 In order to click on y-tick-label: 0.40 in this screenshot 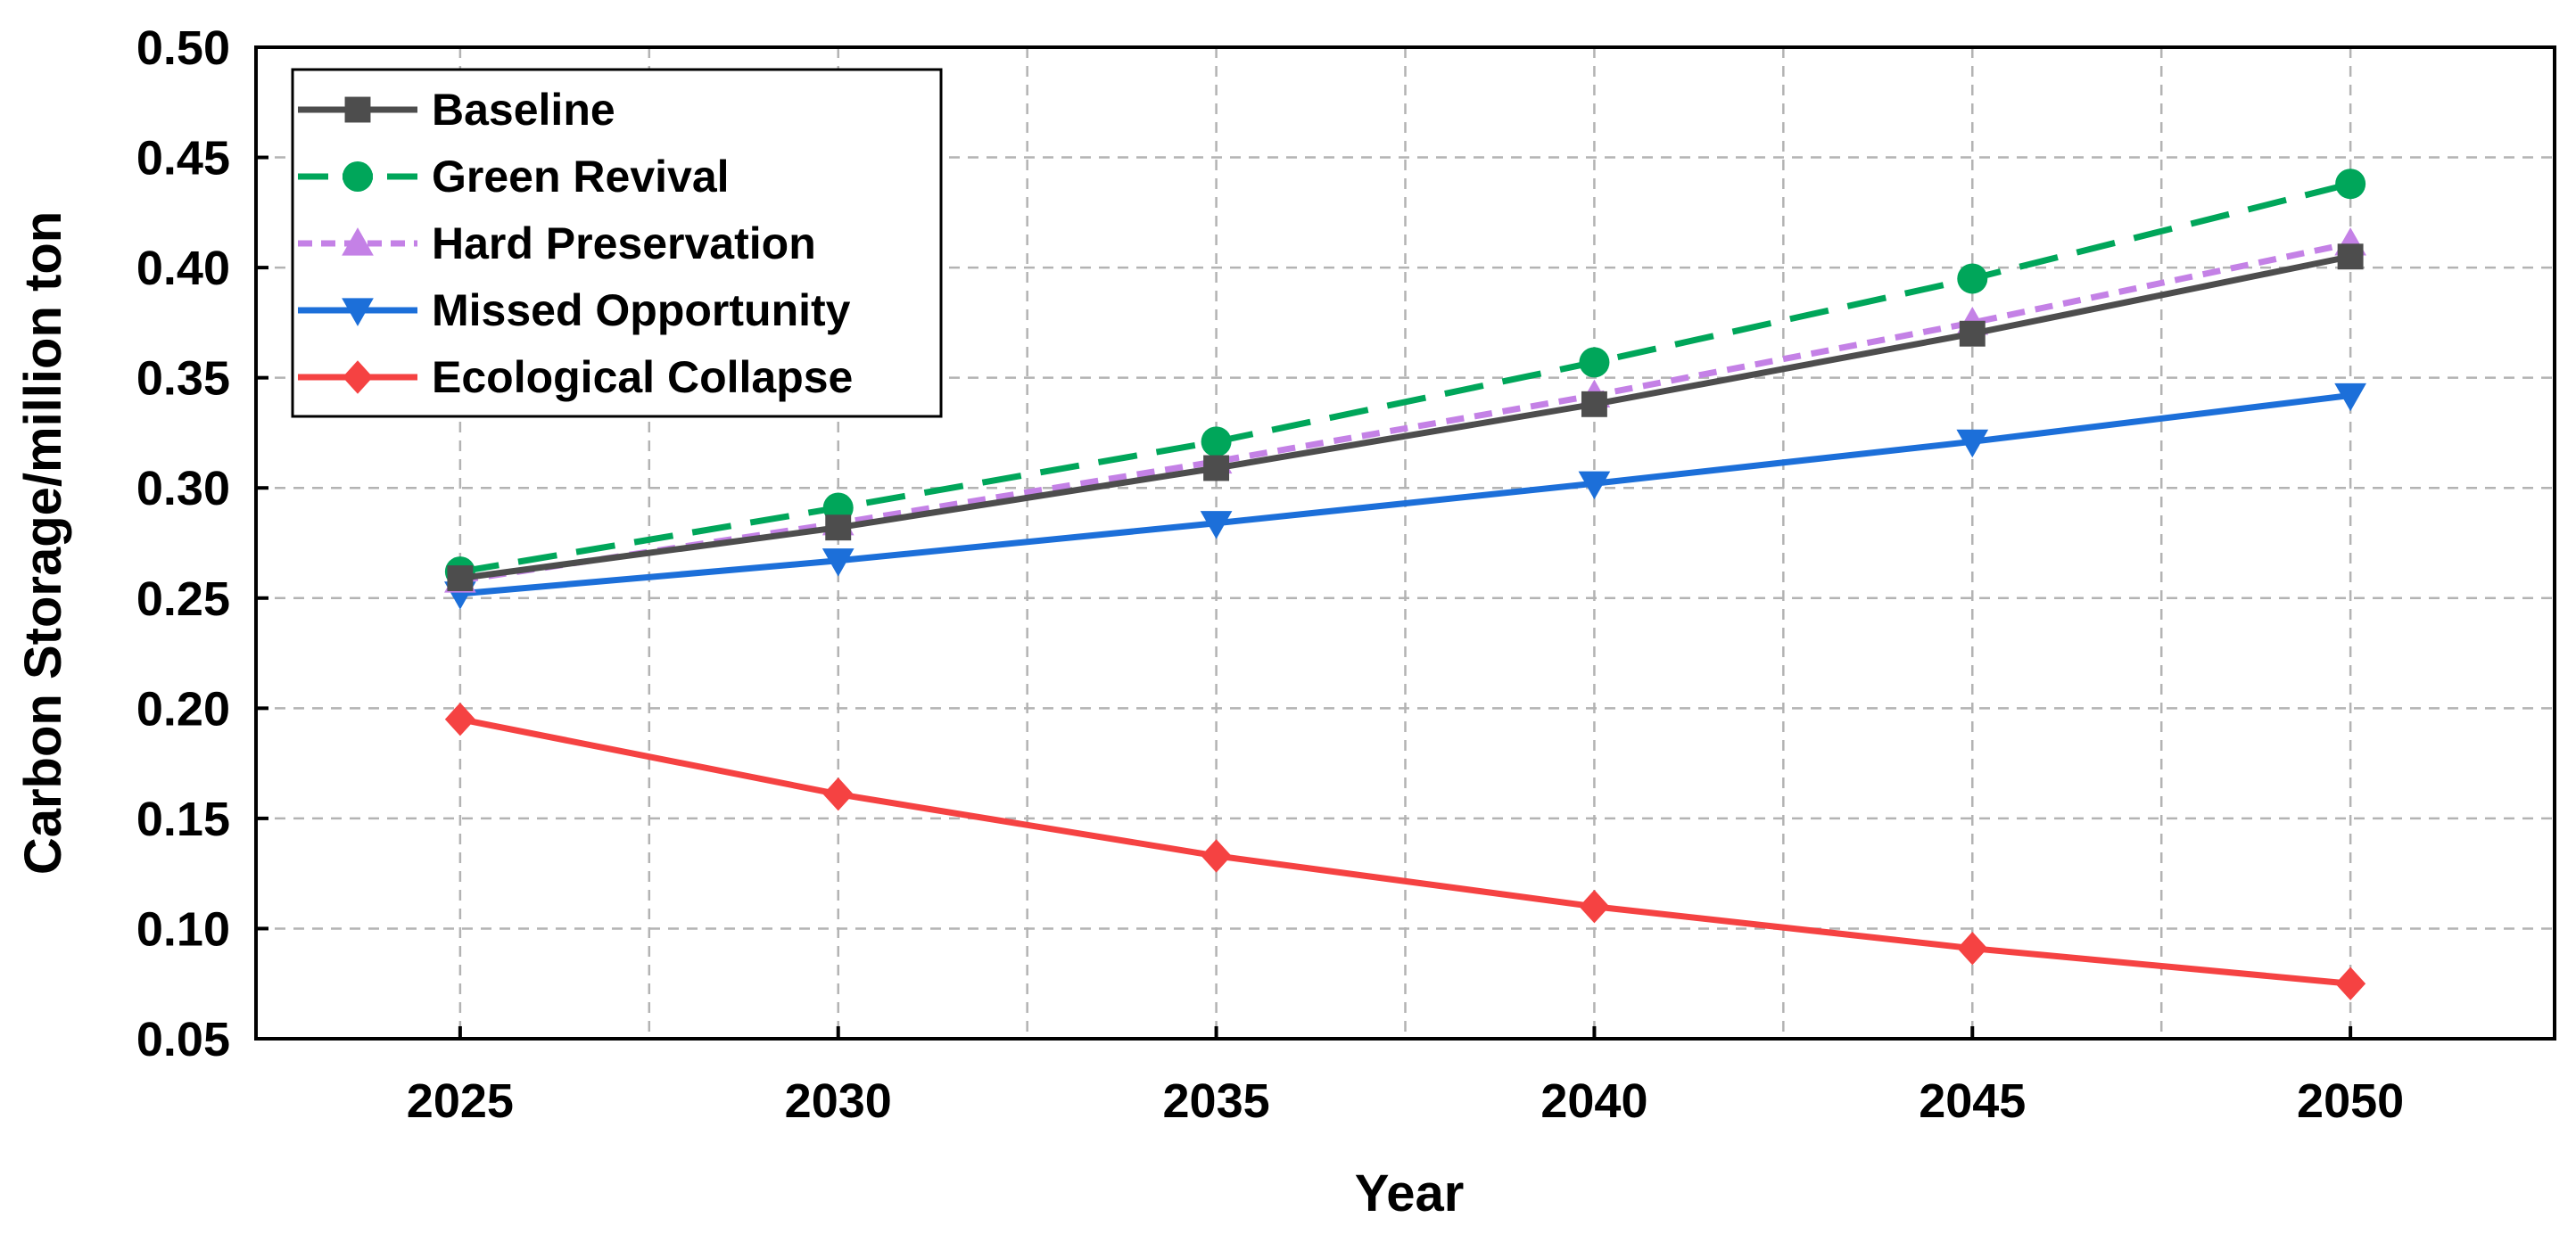, I will do `click(183, 268)`.